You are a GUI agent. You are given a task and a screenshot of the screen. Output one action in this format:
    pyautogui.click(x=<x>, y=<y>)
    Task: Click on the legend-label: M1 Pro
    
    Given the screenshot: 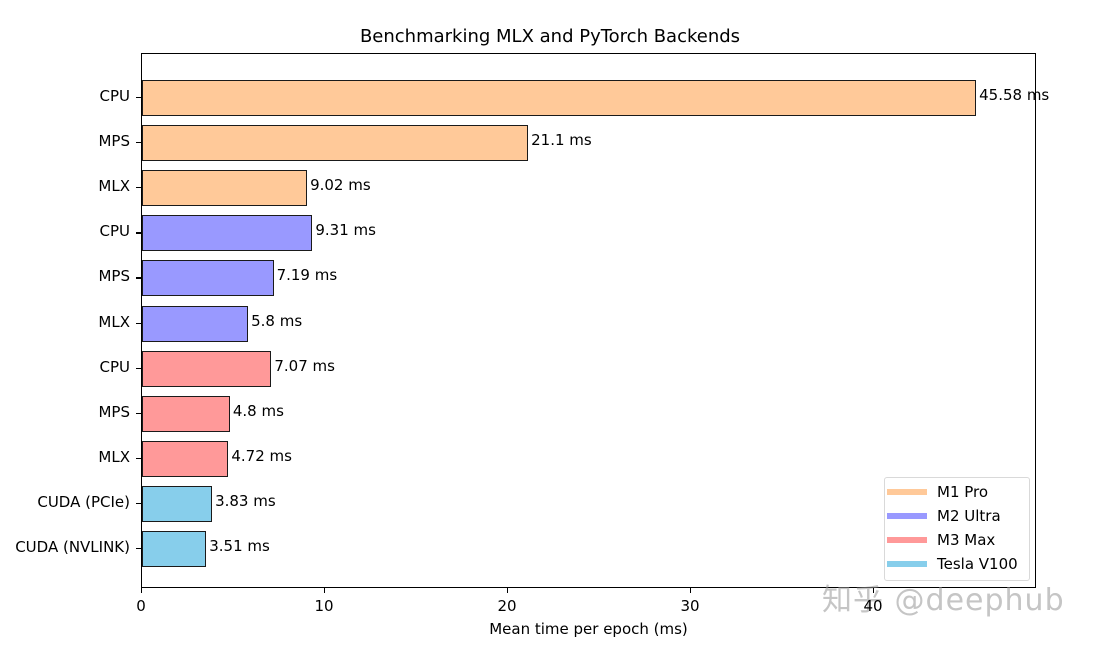 What is the action you would take?
    pyautogui.click(x=963, y=492)
    